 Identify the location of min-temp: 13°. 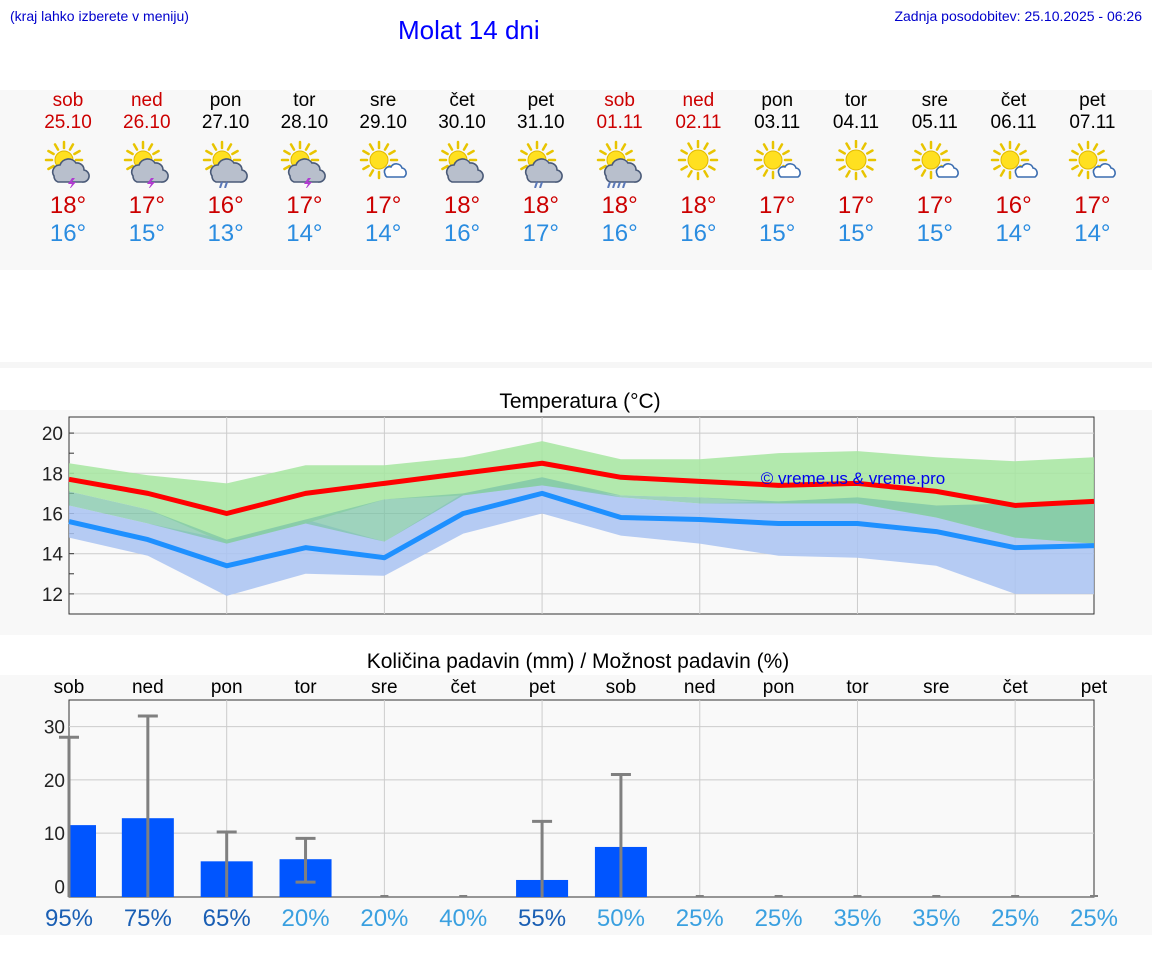
(225, 233).